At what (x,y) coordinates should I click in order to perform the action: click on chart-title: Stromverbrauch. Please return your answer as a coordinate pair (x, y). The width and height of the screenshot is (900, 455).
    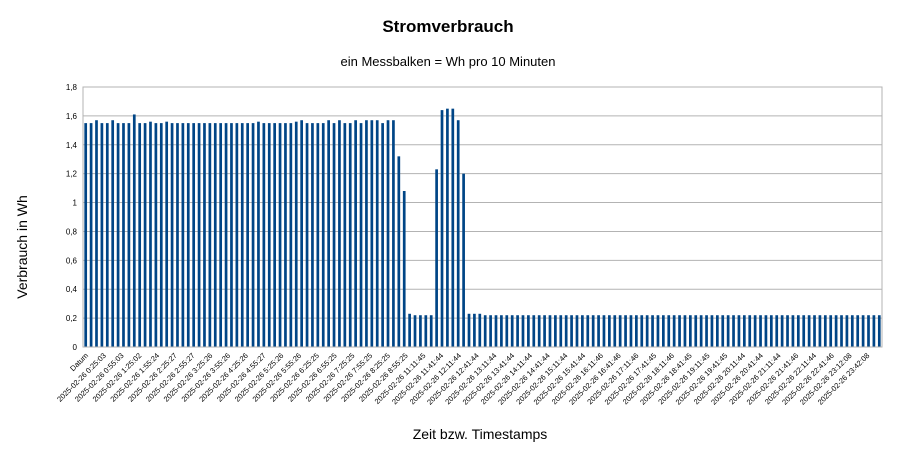
    Looking at the image, I should click on (447, 26).